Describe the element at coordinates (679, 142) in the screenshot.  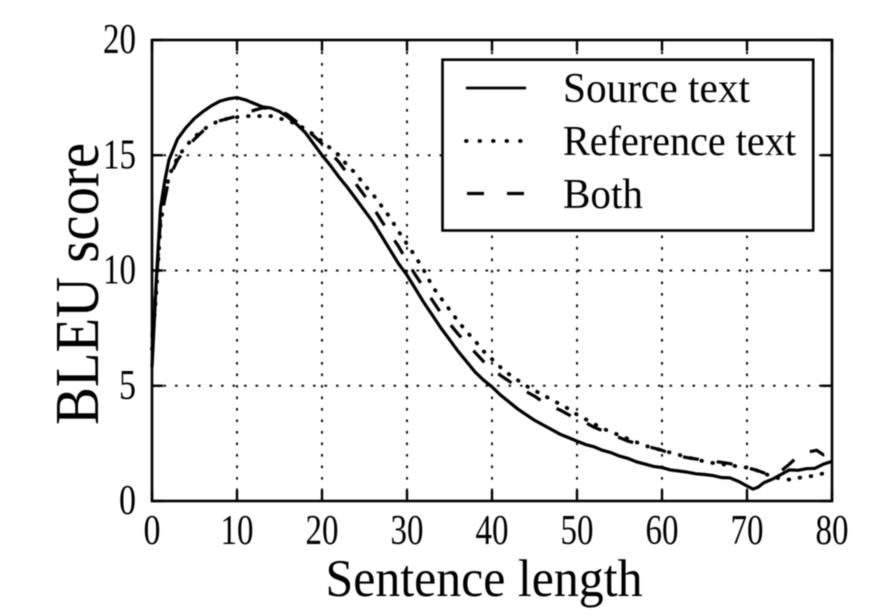
I see `svg-text: Reference text` at that location.